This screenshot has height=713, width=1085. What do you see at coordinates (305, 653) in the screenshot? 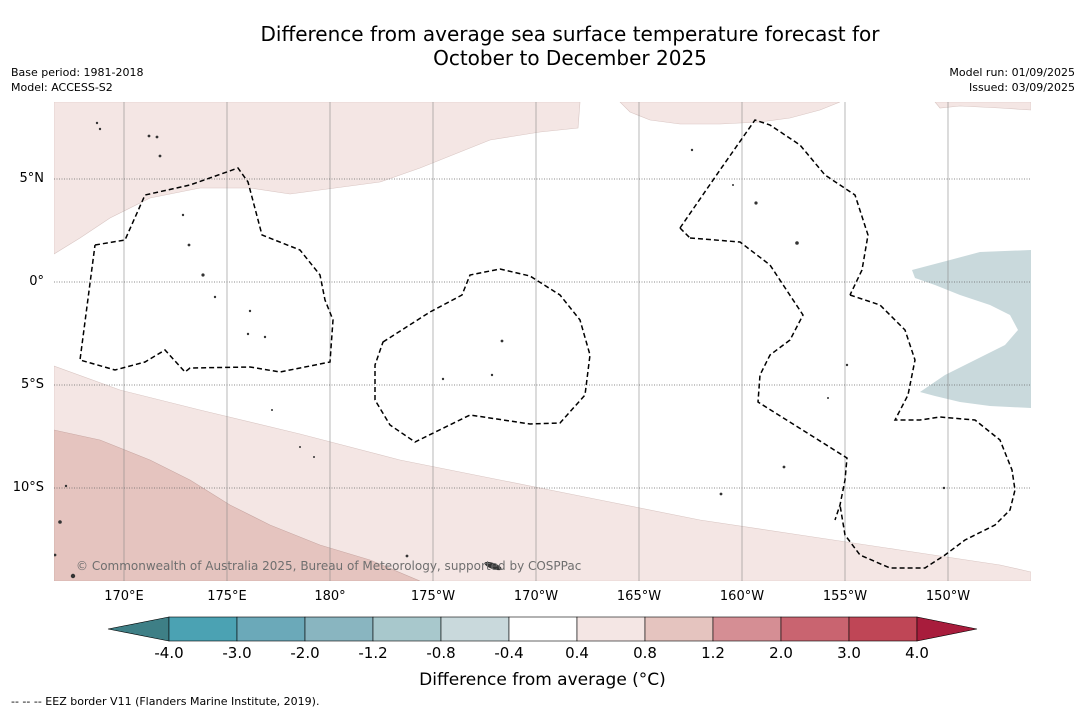
I see `colorbar-tick-label: -2.0` at bounding box center [305, 653].